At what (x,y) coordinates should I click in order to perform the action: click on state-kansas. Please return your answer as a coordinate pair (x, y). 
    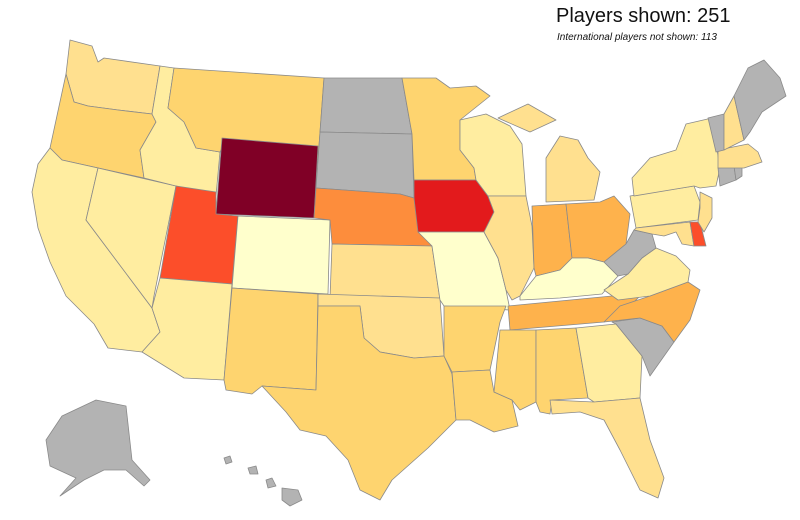
    Looking at the image, I should click on (385, 272).